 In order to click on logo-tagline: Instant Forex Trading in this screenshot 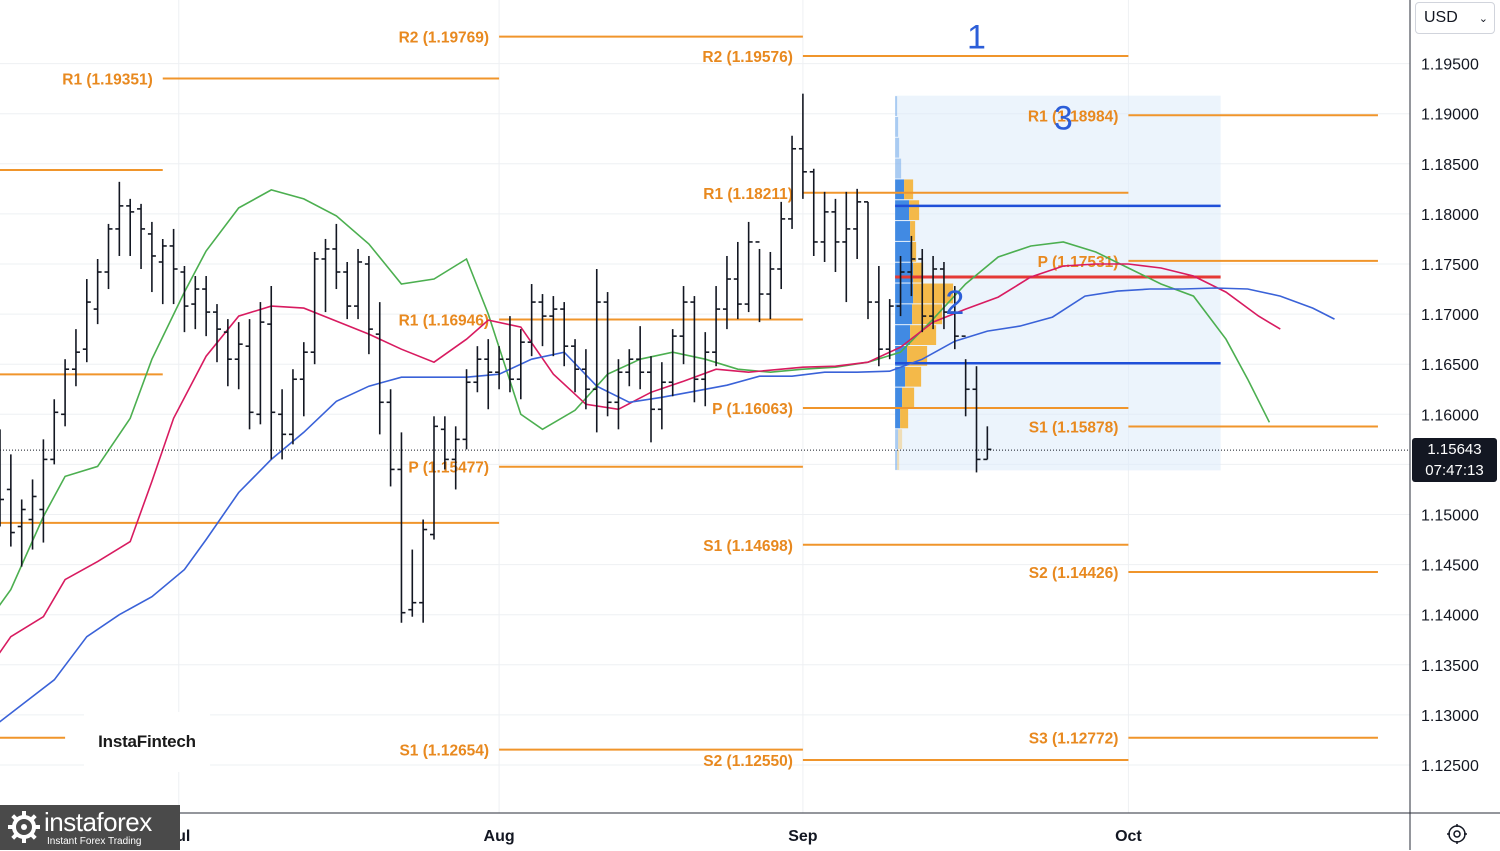, I will do `click(94, 841)`.